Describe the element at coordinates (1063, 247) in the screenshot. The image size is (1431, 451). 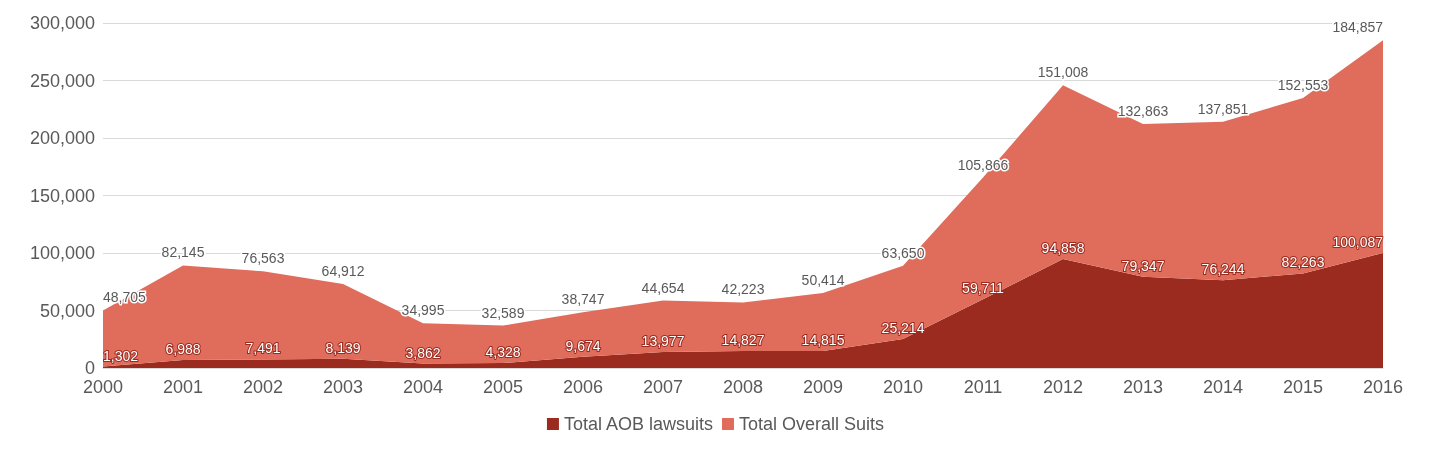
I see `data-label: 94,858` at that location.